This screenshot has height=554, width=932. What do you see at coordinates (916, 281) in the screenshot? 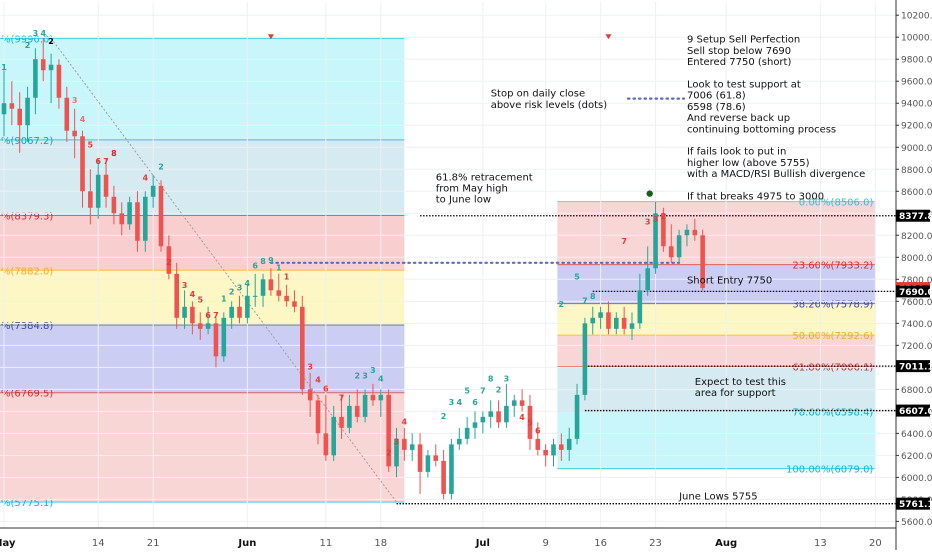
I see `price-tick-label: 7800.0` at bounding box center [916, 281].